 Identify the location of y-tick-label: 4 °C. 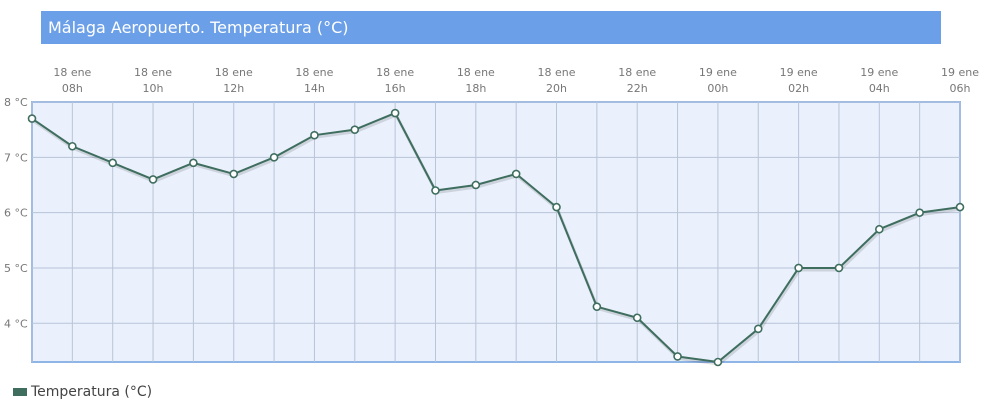
(16, 323).